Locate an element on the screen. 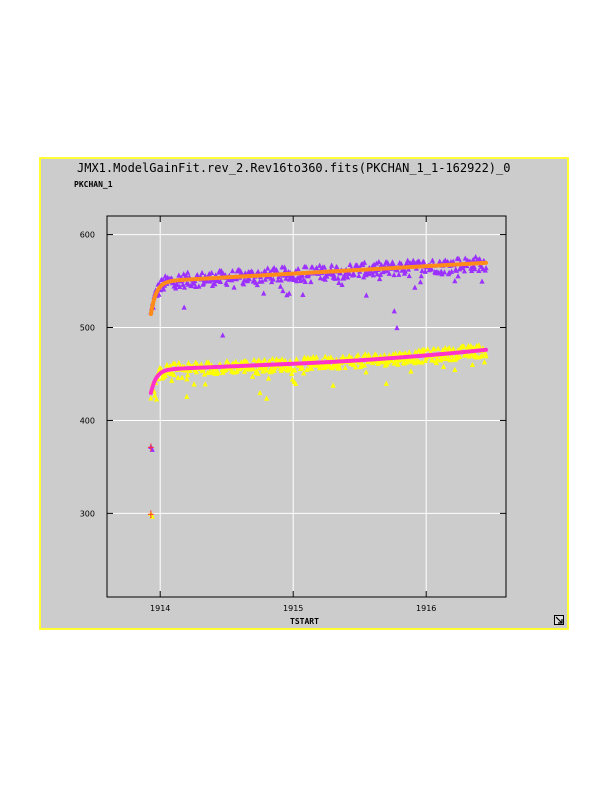 Image resolution: width=612 pixels, height=792 pixels. y-axis-label: PKCHAN_1 is located at coordinates (93, 184).